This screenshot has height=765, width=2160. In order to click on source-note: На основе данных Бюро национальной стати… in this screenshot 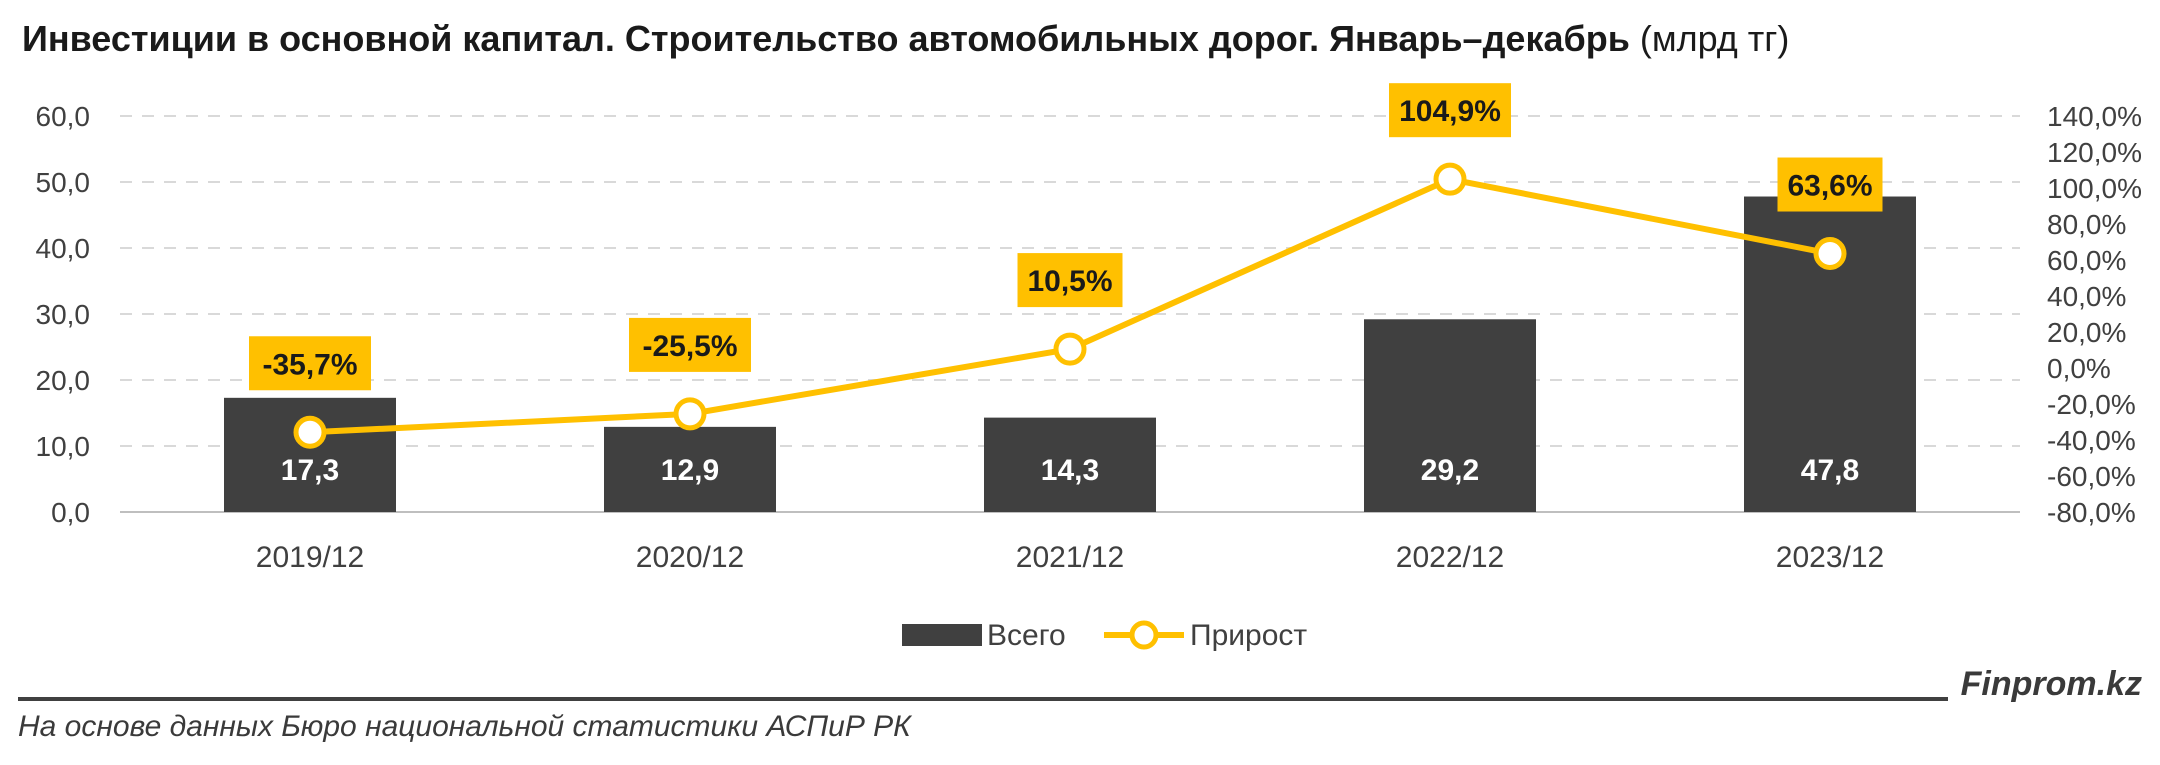, I will do `click(464, 726)`.